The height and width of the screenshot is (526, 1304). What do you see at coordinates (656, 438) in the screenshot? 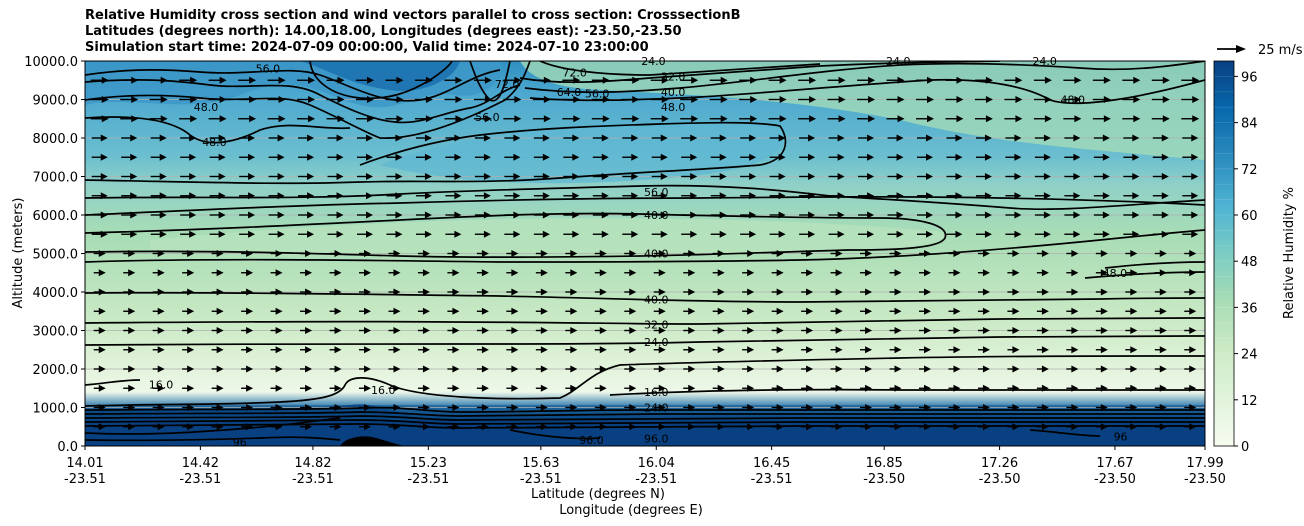
I see `contour-label: 96.0` at bounding box center [656, 438].